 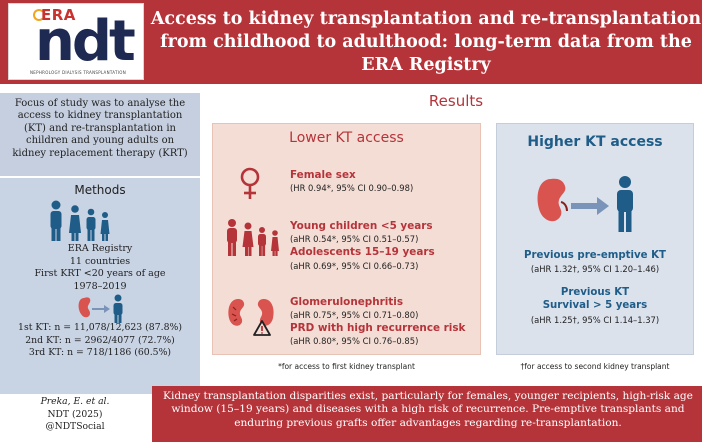 What do you see at coordinates (100, 190) in the screenshot?
I see `methods-title: Methods` at bounding box center [100, 190].